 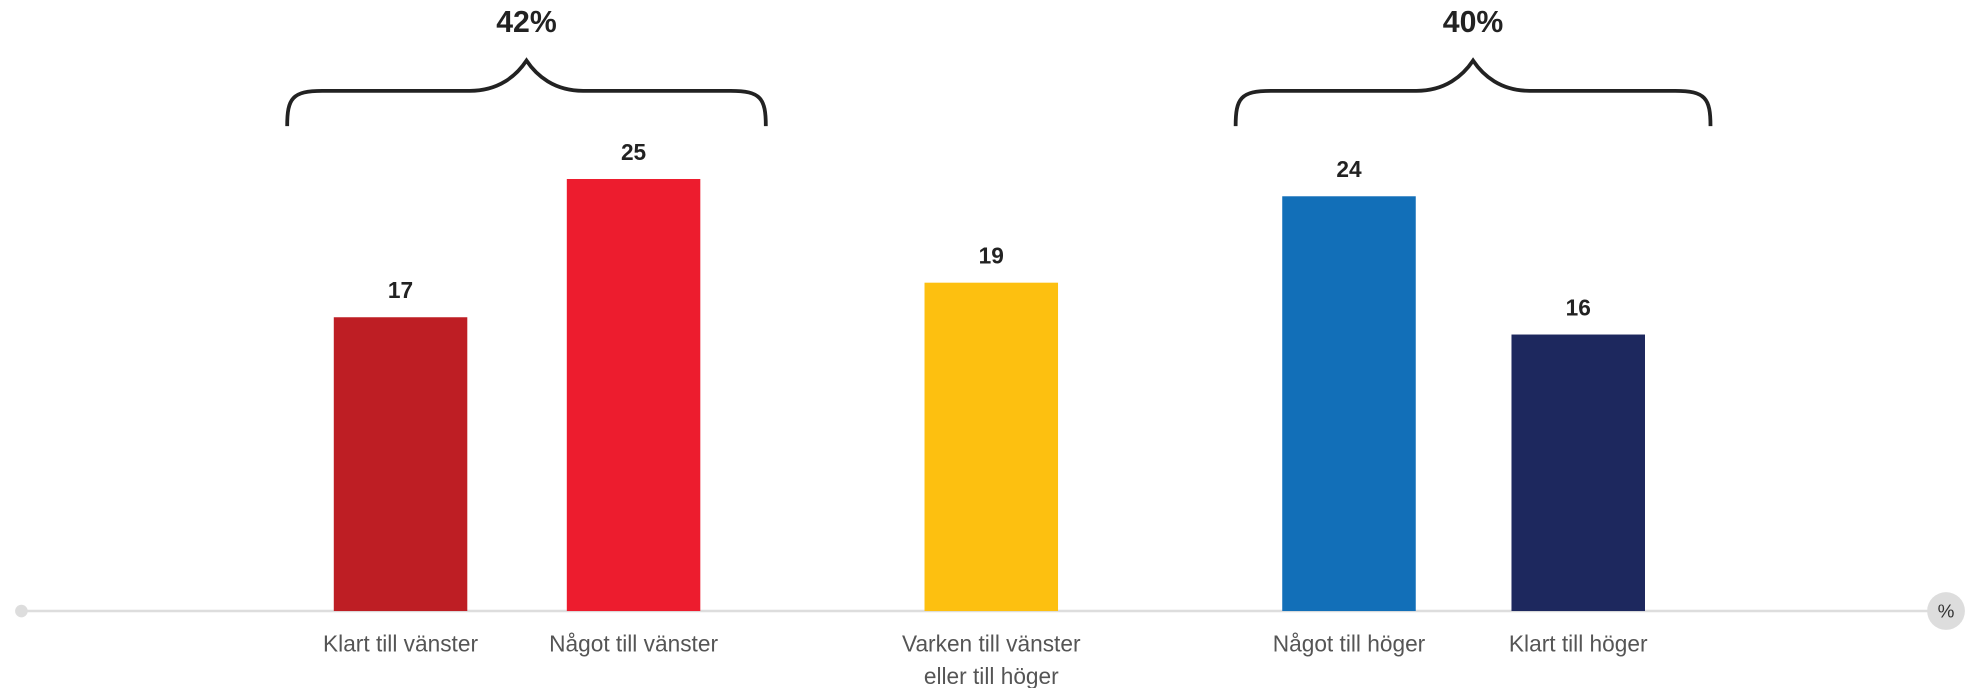 I want to click on value-label: 24, so click(x=1349, y=169).